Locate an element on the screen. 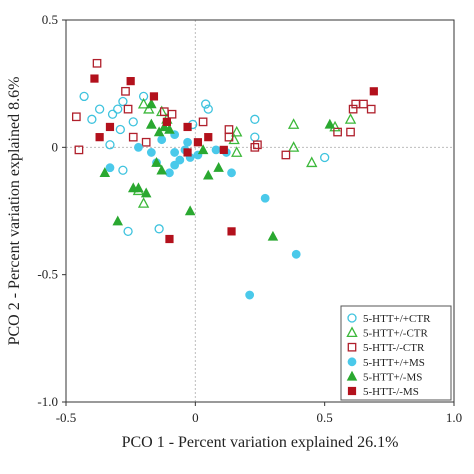 The image size is (474, 474). y-tick-label: -1.0 is located at coordinates (47, 401).